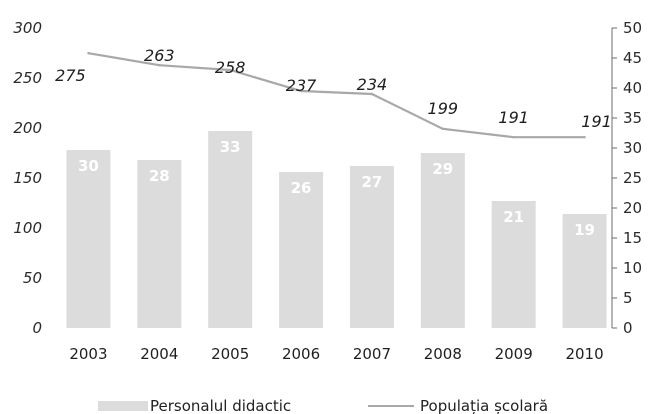 This screenshot has height=414, width=649. What do you see at coordinates (513, 217) in the screenshot?
I see `bar-data-label: 21` at bounding box center [513, 217].